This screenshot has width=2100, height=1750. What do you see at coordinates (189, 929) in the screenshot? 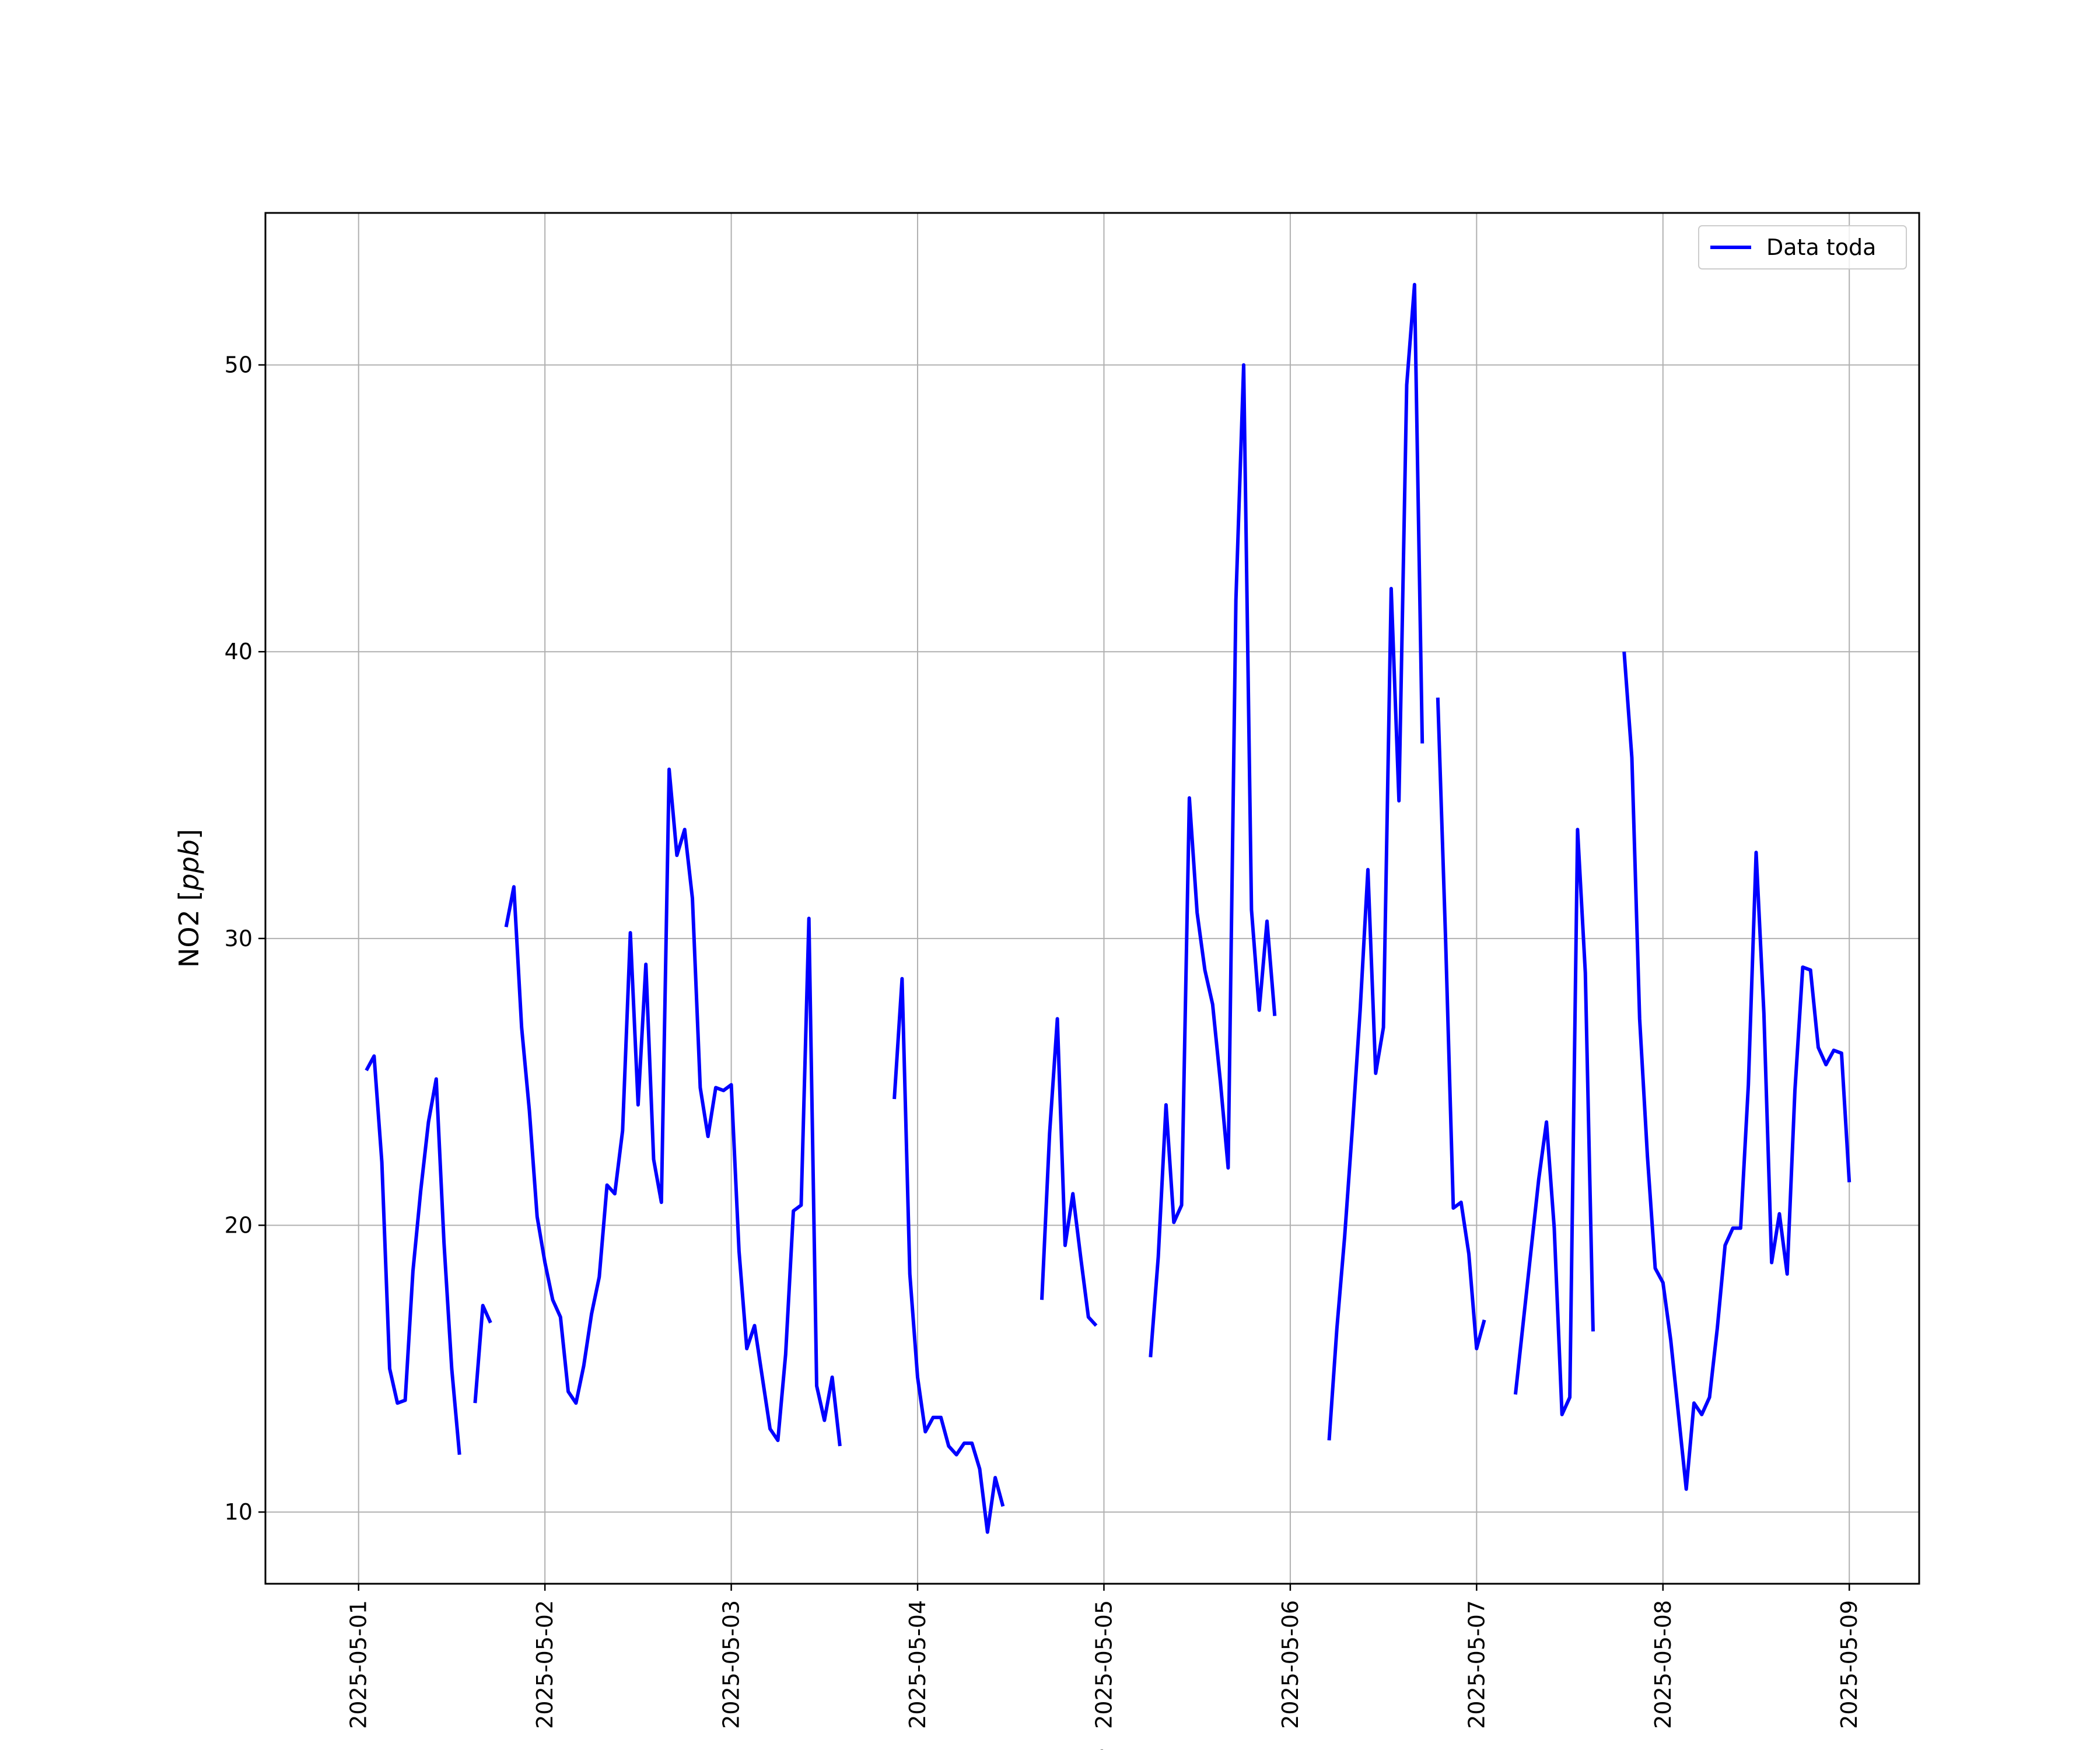
I see `y-axis-title-text: NO2 [` at bounding box center [189, 929].